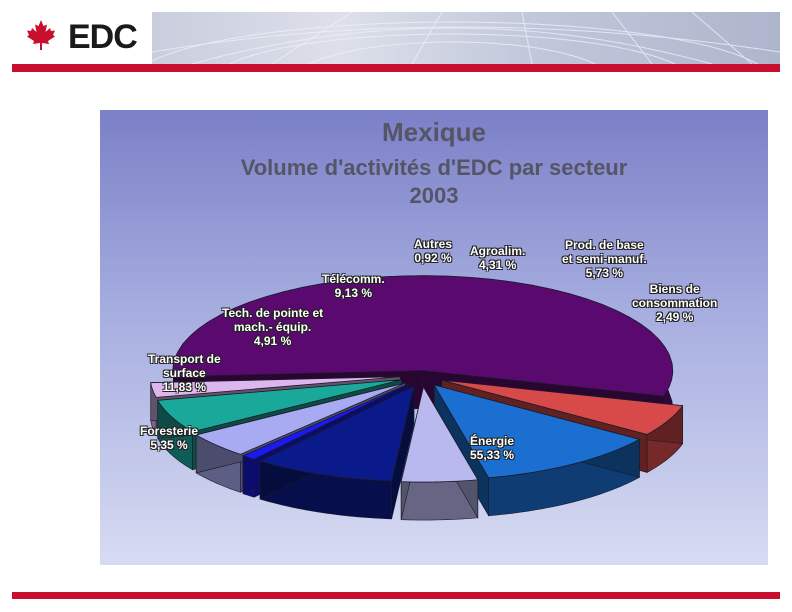  Describe the element at coordinates (353, 286) in the screenshot. I see `label-telecomm: Télécomm. 9,13 %` at that location.